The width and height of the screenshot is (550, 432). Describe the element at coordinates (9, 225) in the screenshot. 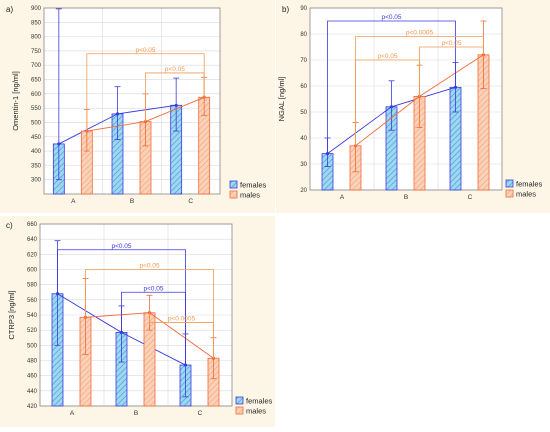

I see `panel-label: c)` at that location.